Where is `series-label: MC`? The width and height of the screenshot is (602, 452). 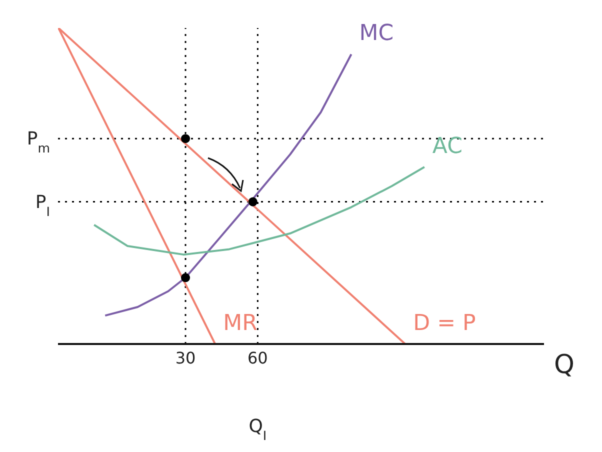
series-label: MC is located at coordinates (376, 33).